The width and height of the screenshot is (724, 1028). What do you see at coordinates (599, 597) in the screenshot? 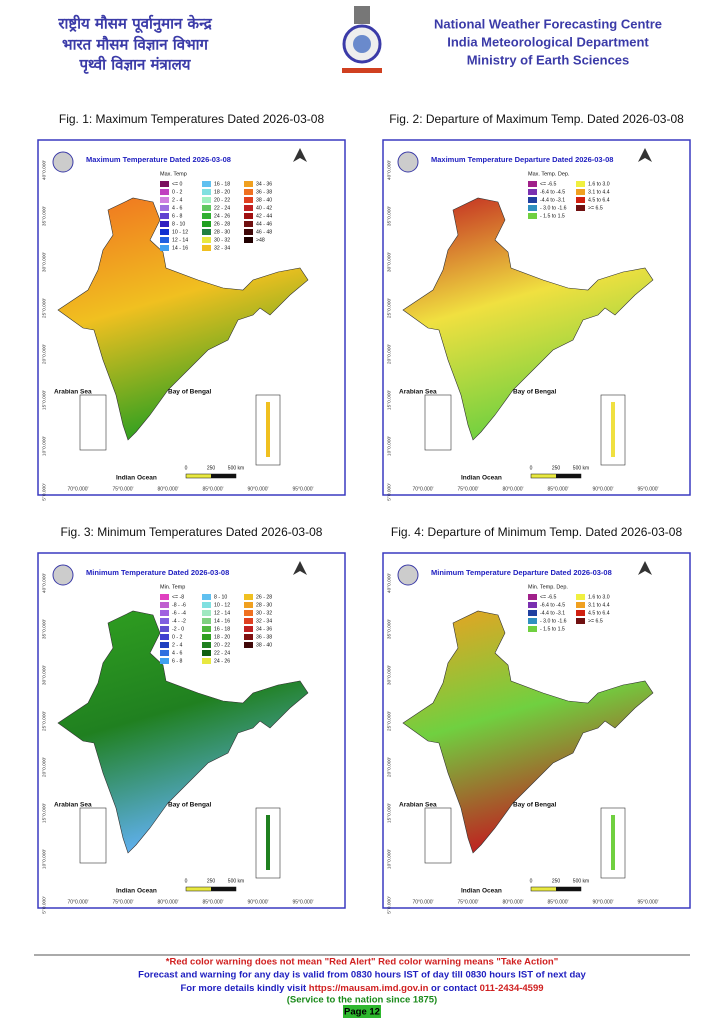
I see `legend-label: 1.6 to 3.0` at bounding box center [599, 597].